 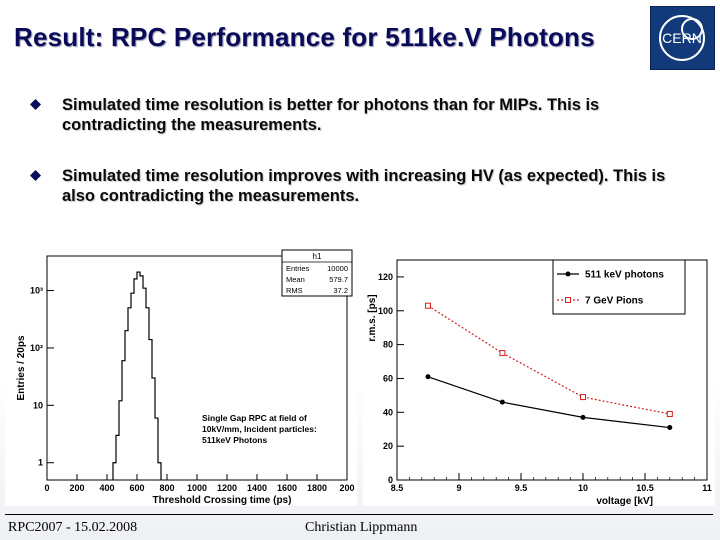 What do you see at coordinates (361, 527) in the screenshot?
I see `footer-author: Christian Lippmann` at bounding box center [361, 527].